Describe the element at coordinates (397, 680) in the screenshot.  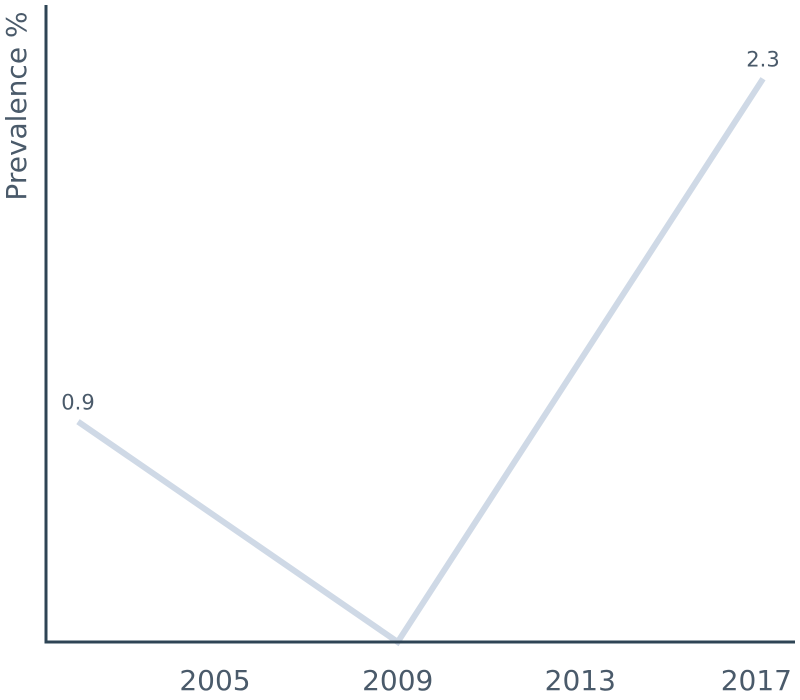
I see `x-tick-label: 2009` at that location.